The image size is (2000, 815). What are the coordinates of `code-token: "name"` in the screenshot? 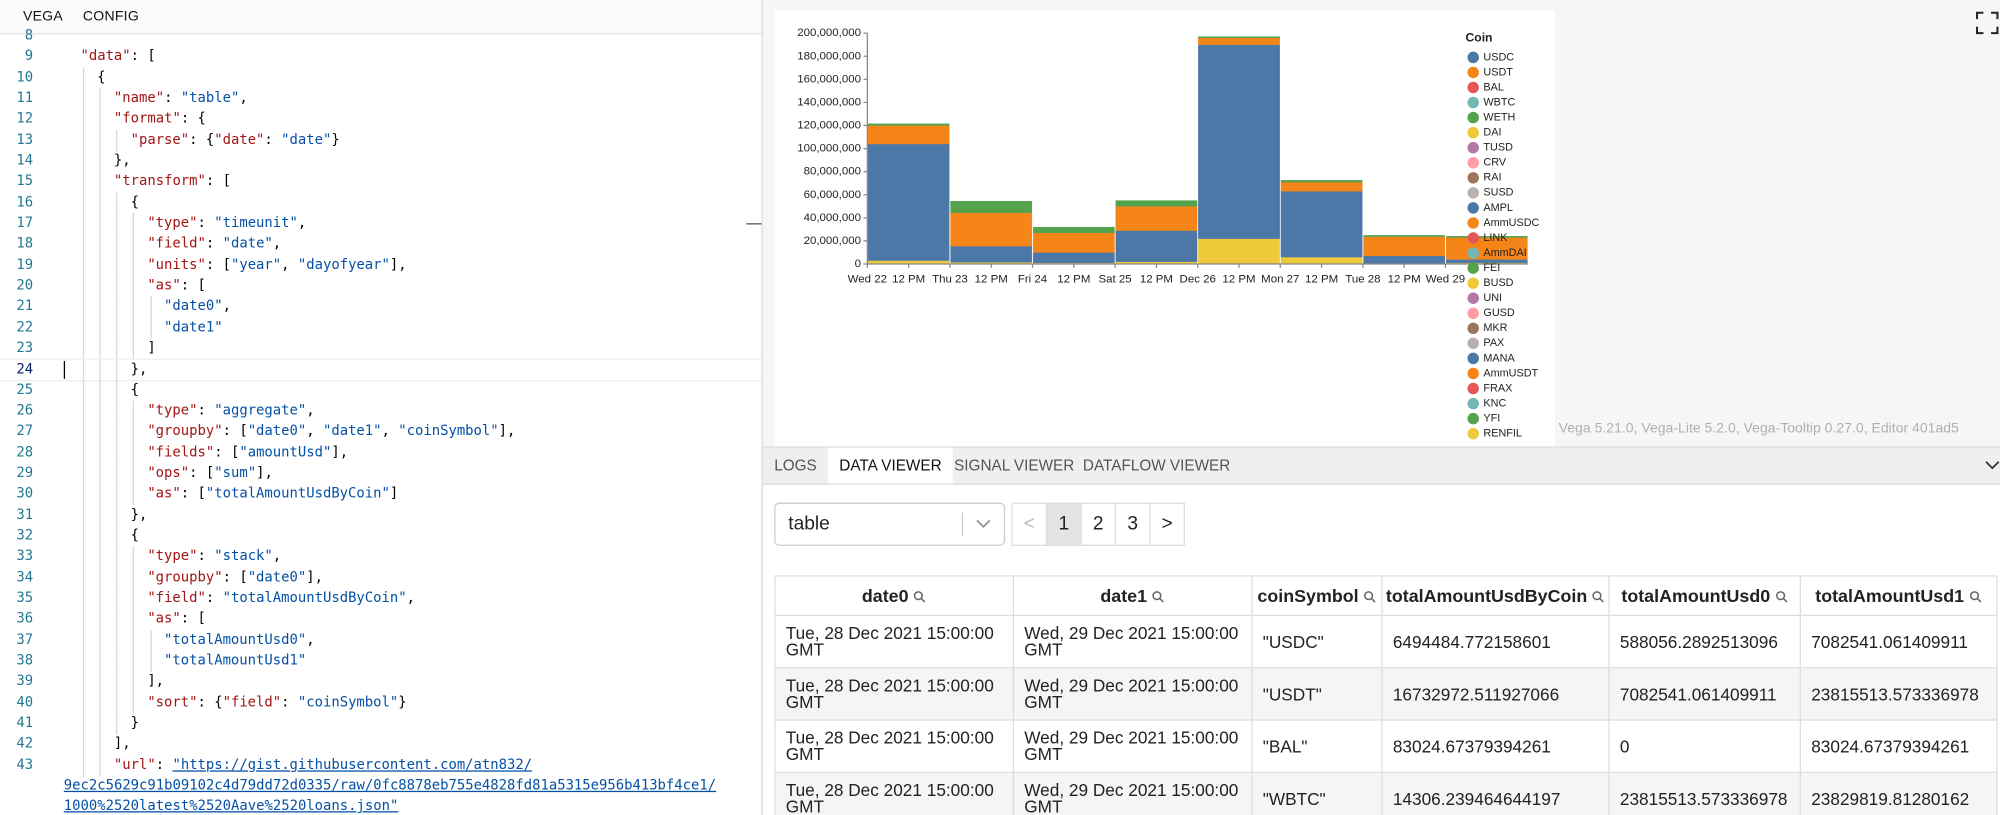 It's located at (139, 97).